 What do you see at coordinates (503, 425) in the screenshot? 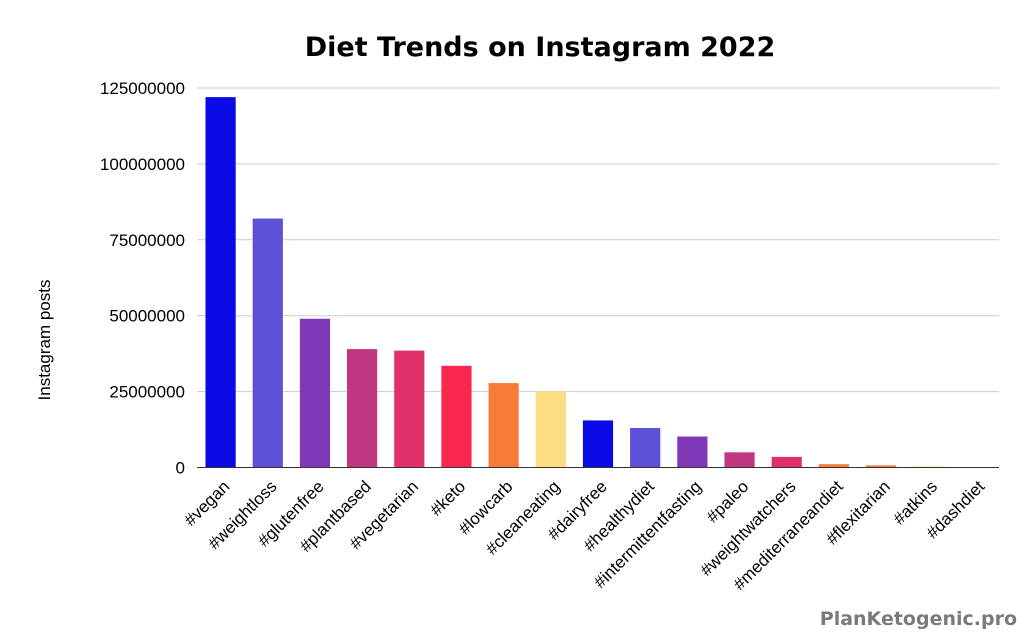
I see `bar-lowcarb` at bounding box center [503, 425].